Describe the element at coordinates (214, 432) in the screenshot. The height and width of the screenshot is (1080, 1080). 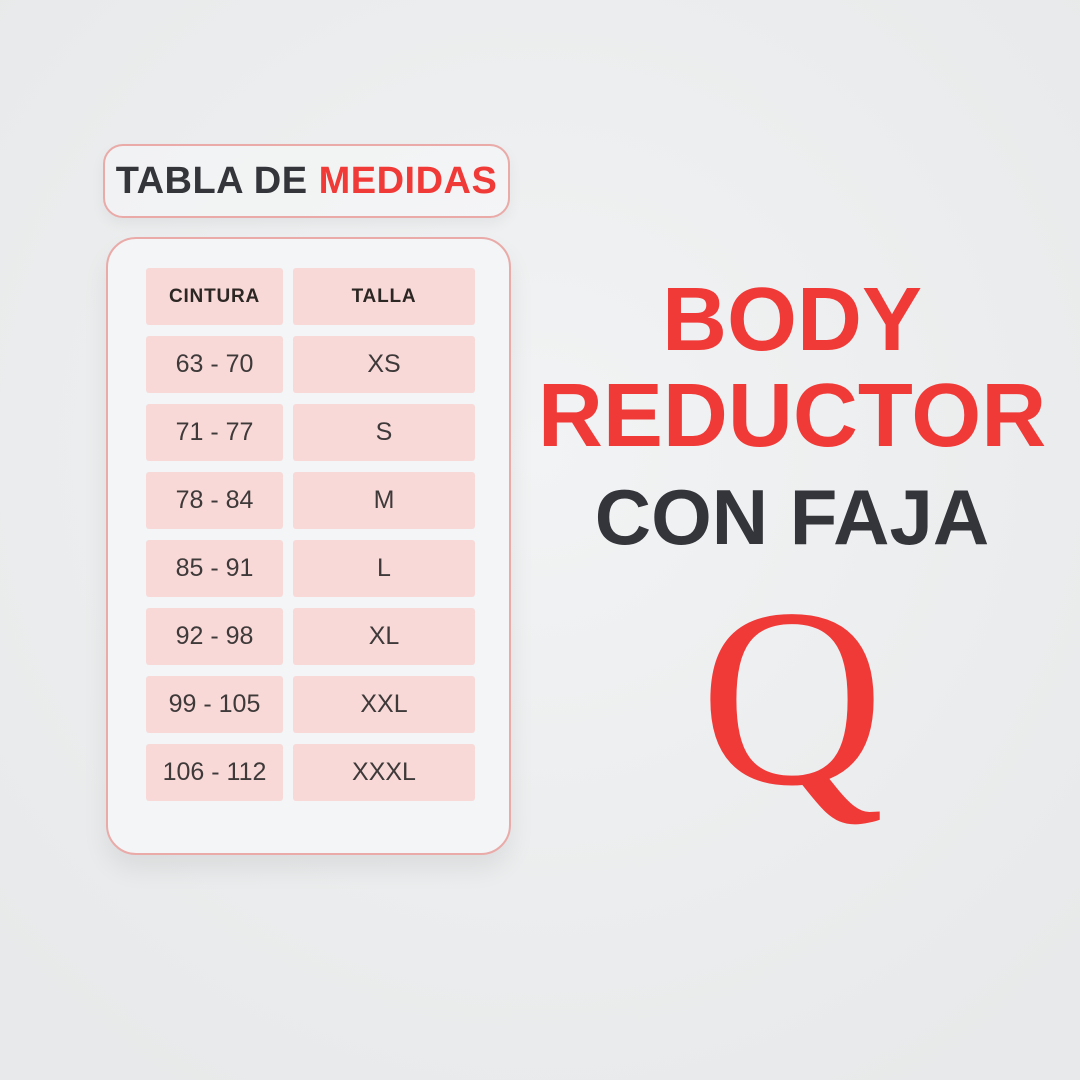
I see `cell-cintura: 71 - 77` at that location.